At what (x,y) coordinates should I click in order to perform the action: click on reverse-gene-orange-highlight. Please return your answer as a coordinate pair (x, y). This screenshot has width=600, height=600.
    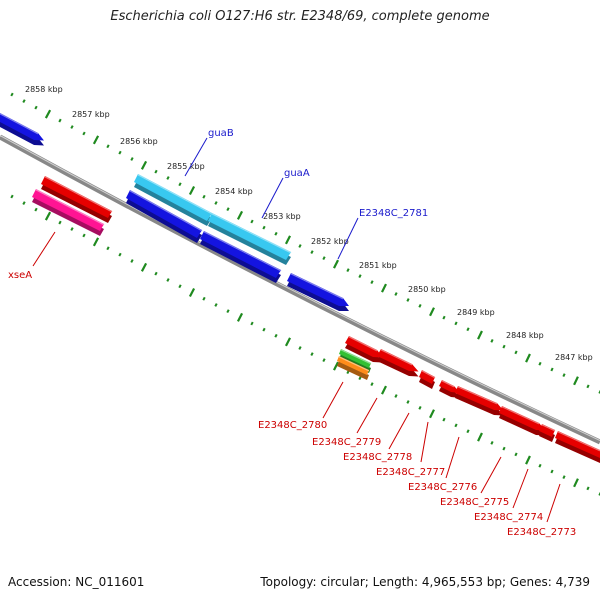
    Looking at the image, I should click on (354, 364).